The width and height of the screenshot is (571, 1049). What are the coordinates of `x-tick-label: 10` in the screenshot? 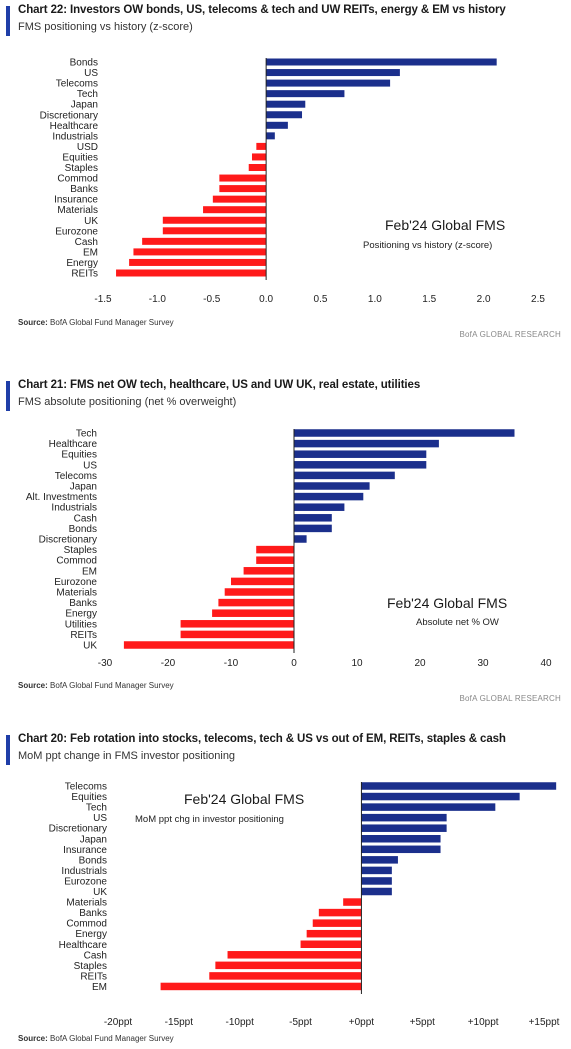 It's located at (357, 663).